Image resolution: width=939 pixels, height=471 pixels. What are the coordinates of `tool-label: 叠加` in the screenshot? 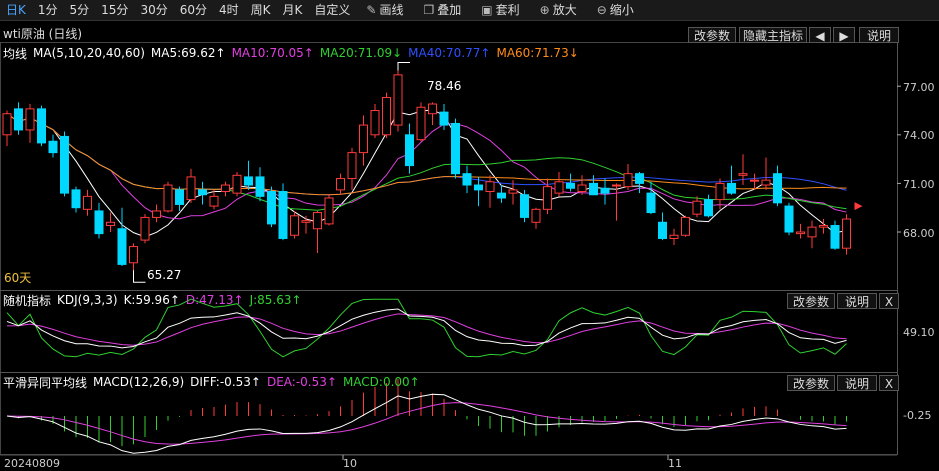 It's located at (449, 10).